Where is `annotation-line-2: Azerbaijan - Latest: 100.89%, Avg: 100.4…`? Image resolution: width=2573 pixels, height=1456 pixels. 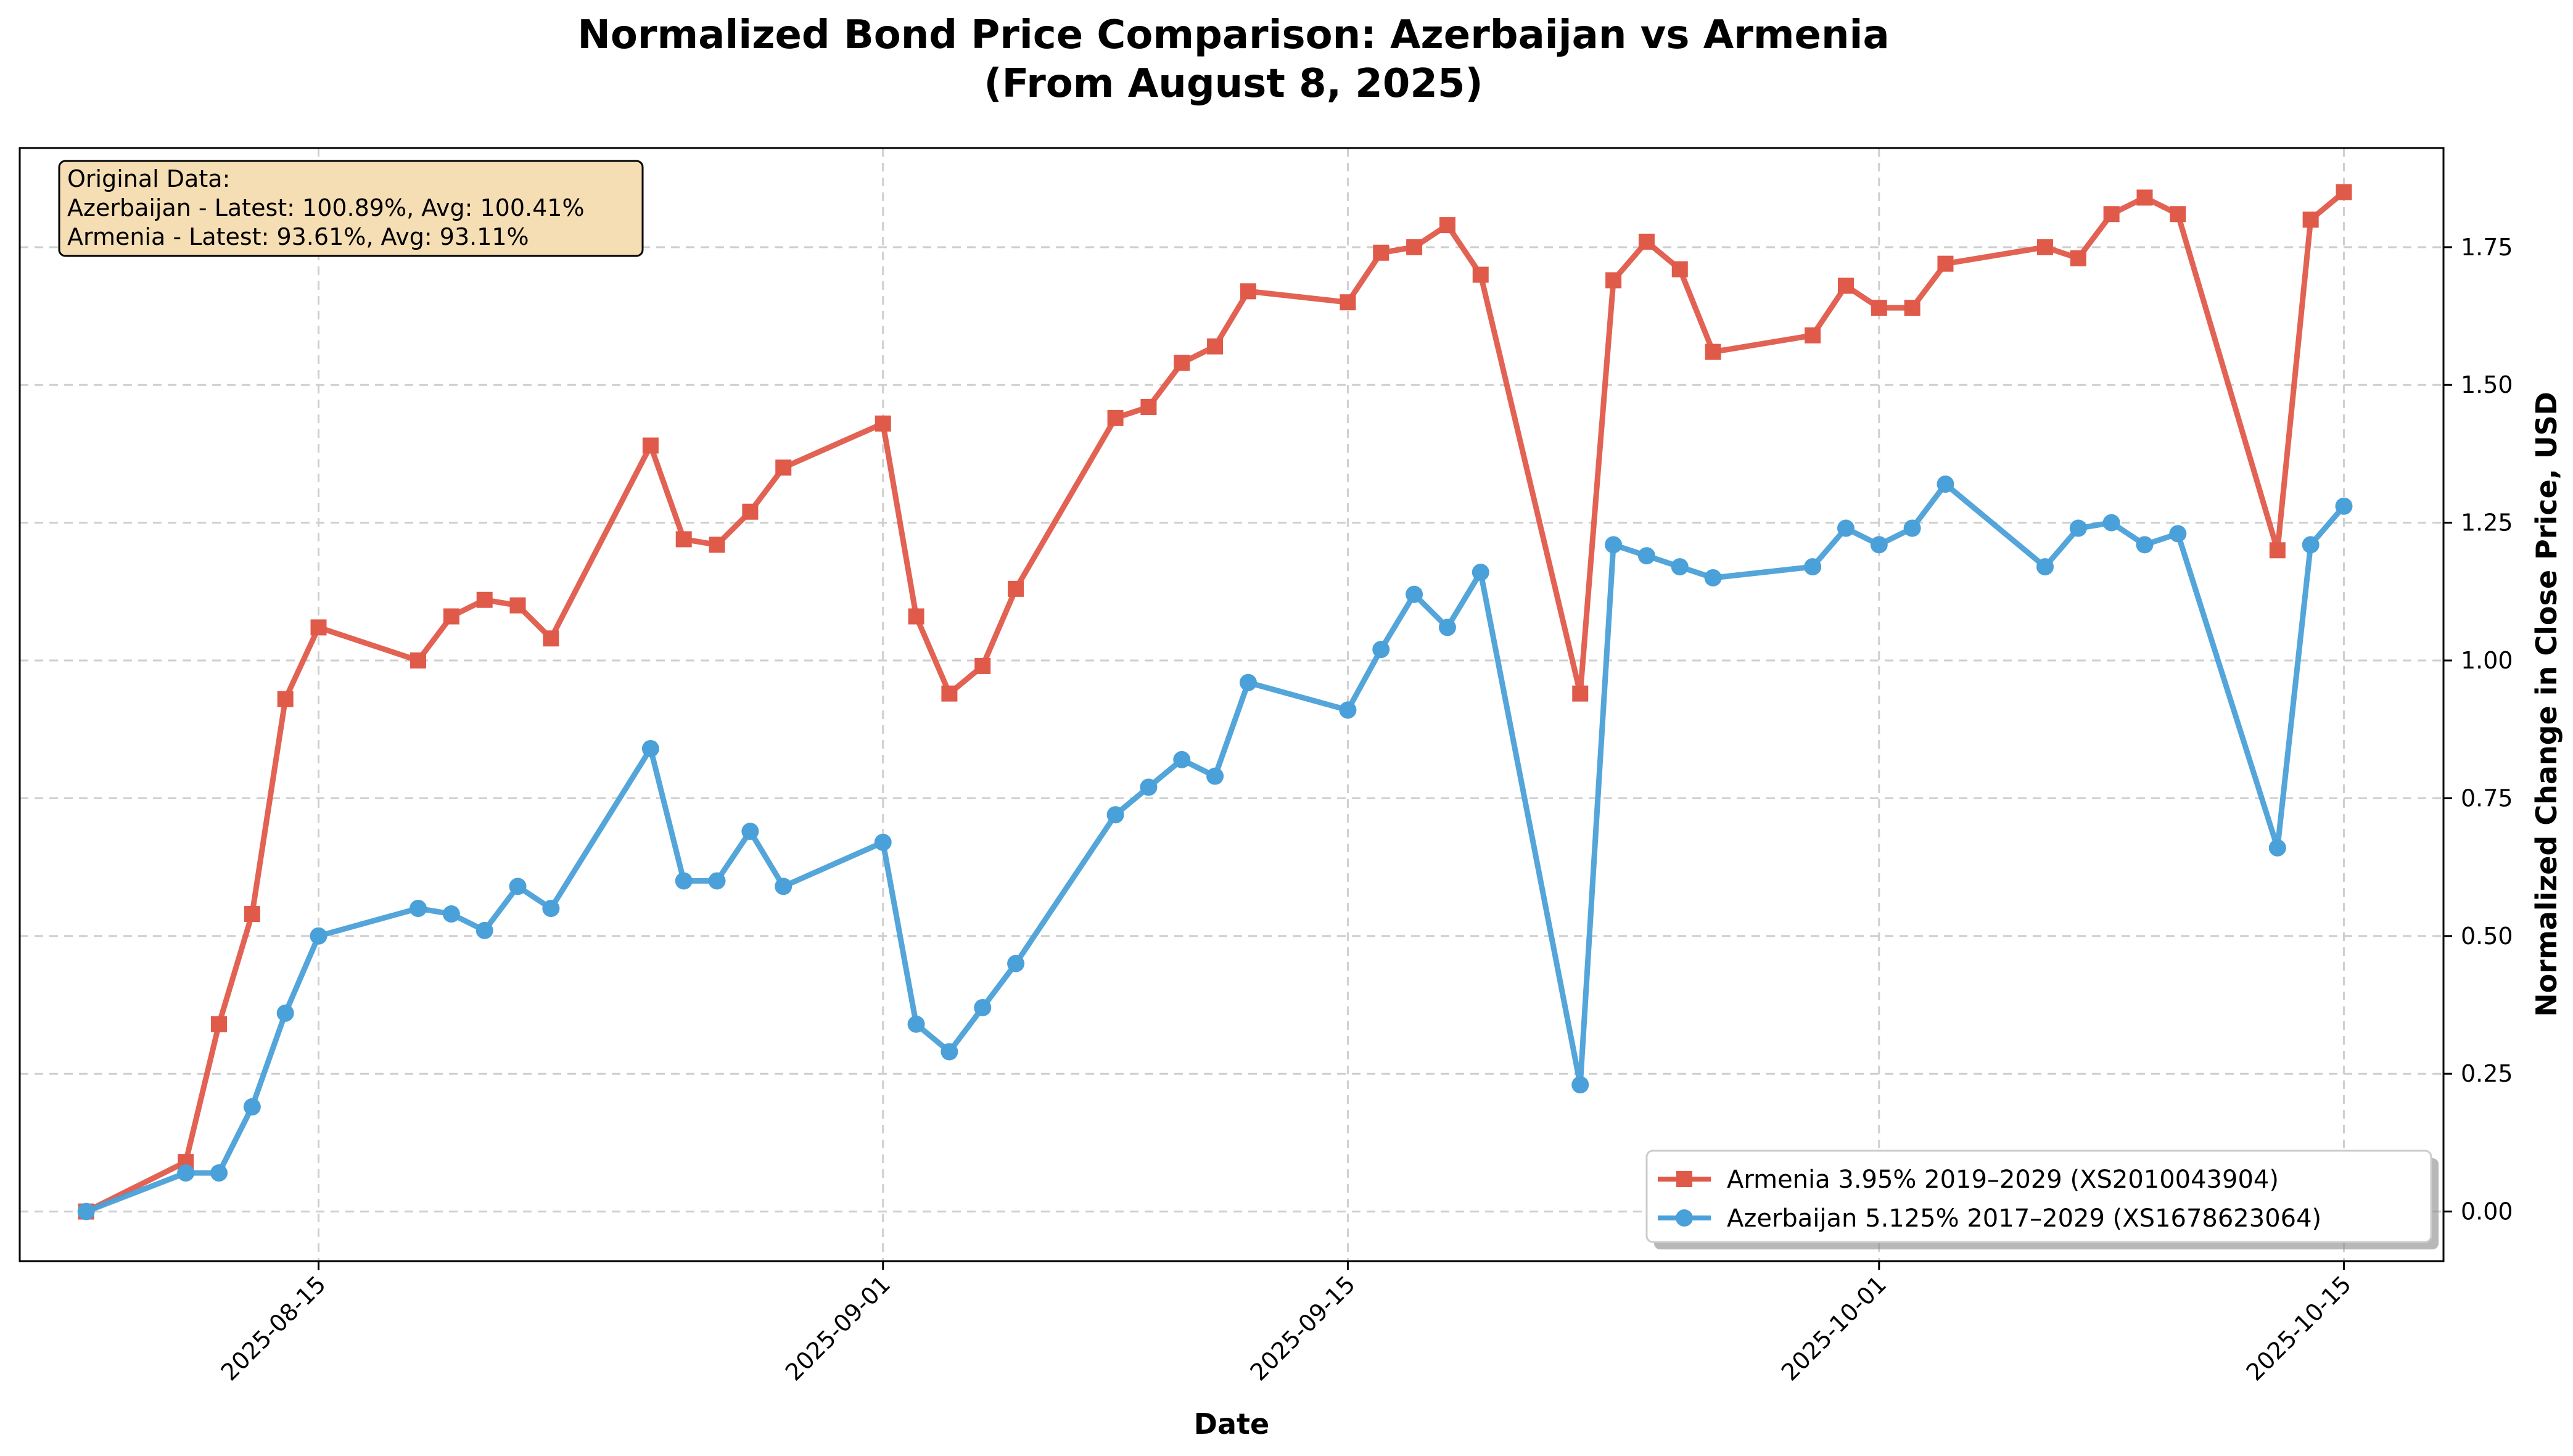 annotation-line-2: Azerbaijan - Latest: 100.89%, Avg: 100.4… is located at coordinates (326, 207).